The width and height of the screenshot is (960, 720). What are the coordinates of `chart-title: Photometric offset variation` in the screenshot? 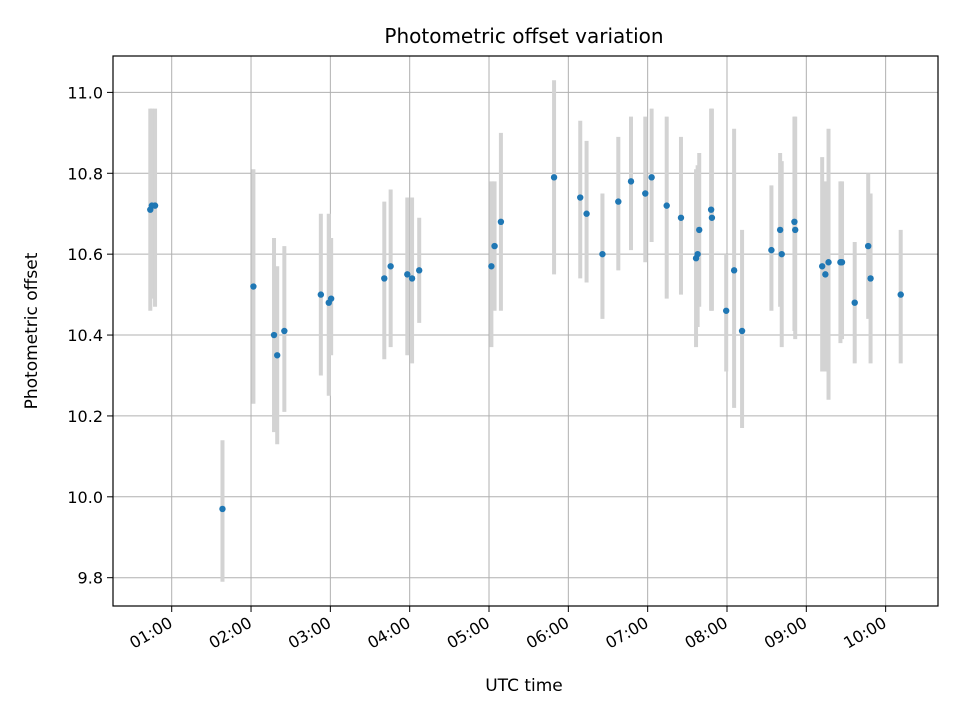 It's located at (523, 36).